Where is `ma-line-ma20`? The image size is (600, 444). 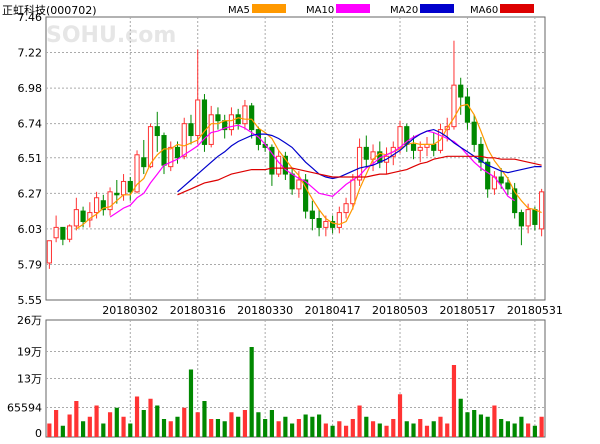
ma-line-ma20 is located at coordinates (359, 160).